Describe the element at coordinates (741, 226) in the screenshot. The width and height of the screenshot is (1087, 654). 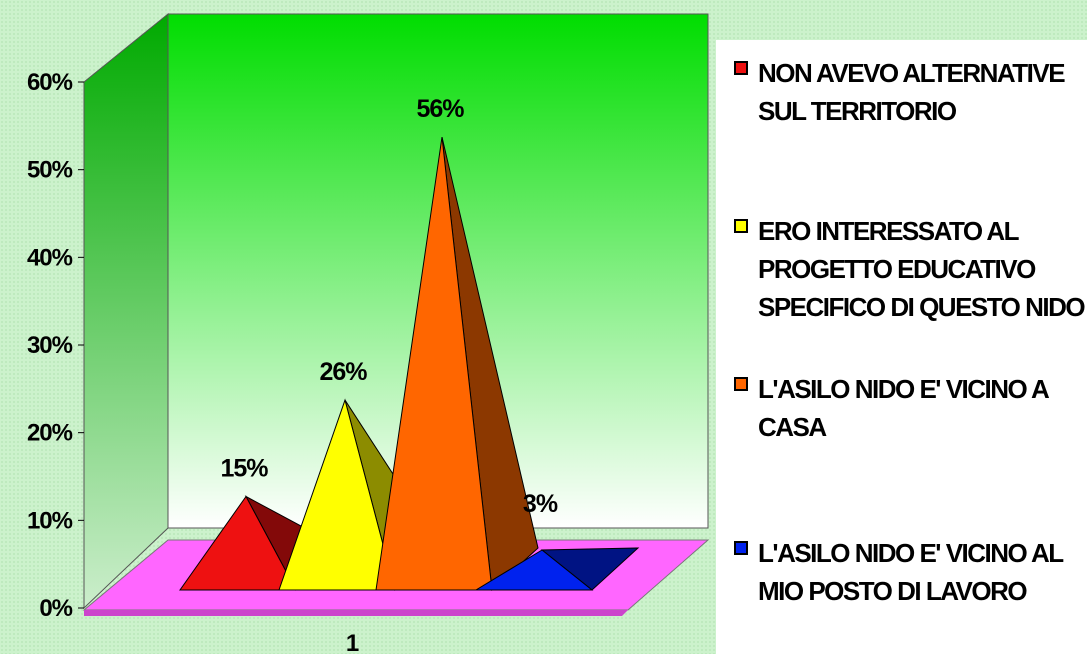
I see `legend-swatch-yellow` at that location.